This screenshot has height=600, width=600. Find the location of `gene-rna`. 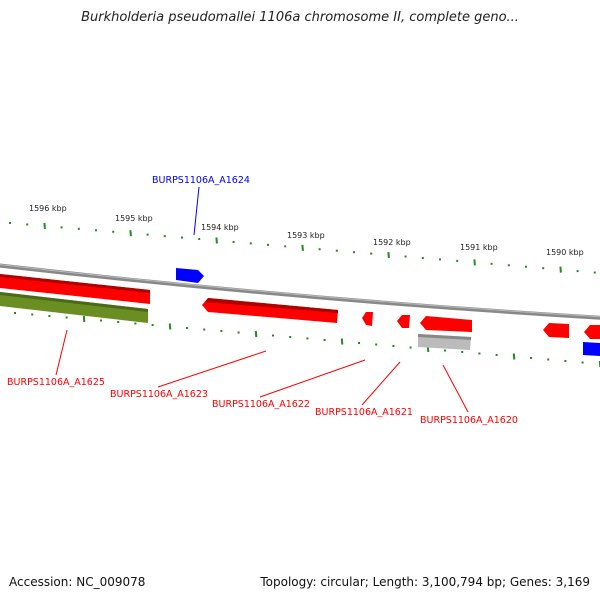

gene-rna is located at coordinates (74, 307).